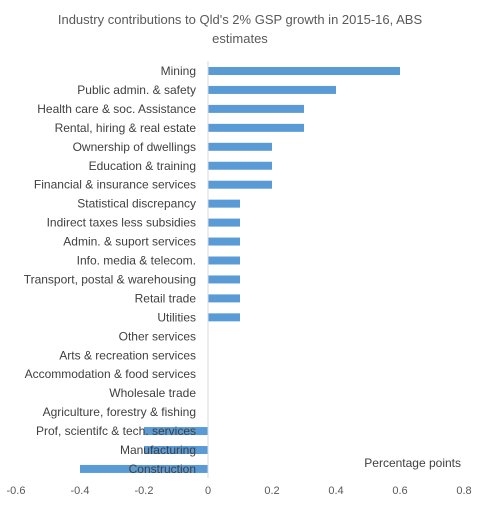 The image size is (480, 515). What do you see at coordinates (116, 431) in the screenshot?
I see `category-label: Prof, scientifc & tech. services` at bounding box center [116, 431].